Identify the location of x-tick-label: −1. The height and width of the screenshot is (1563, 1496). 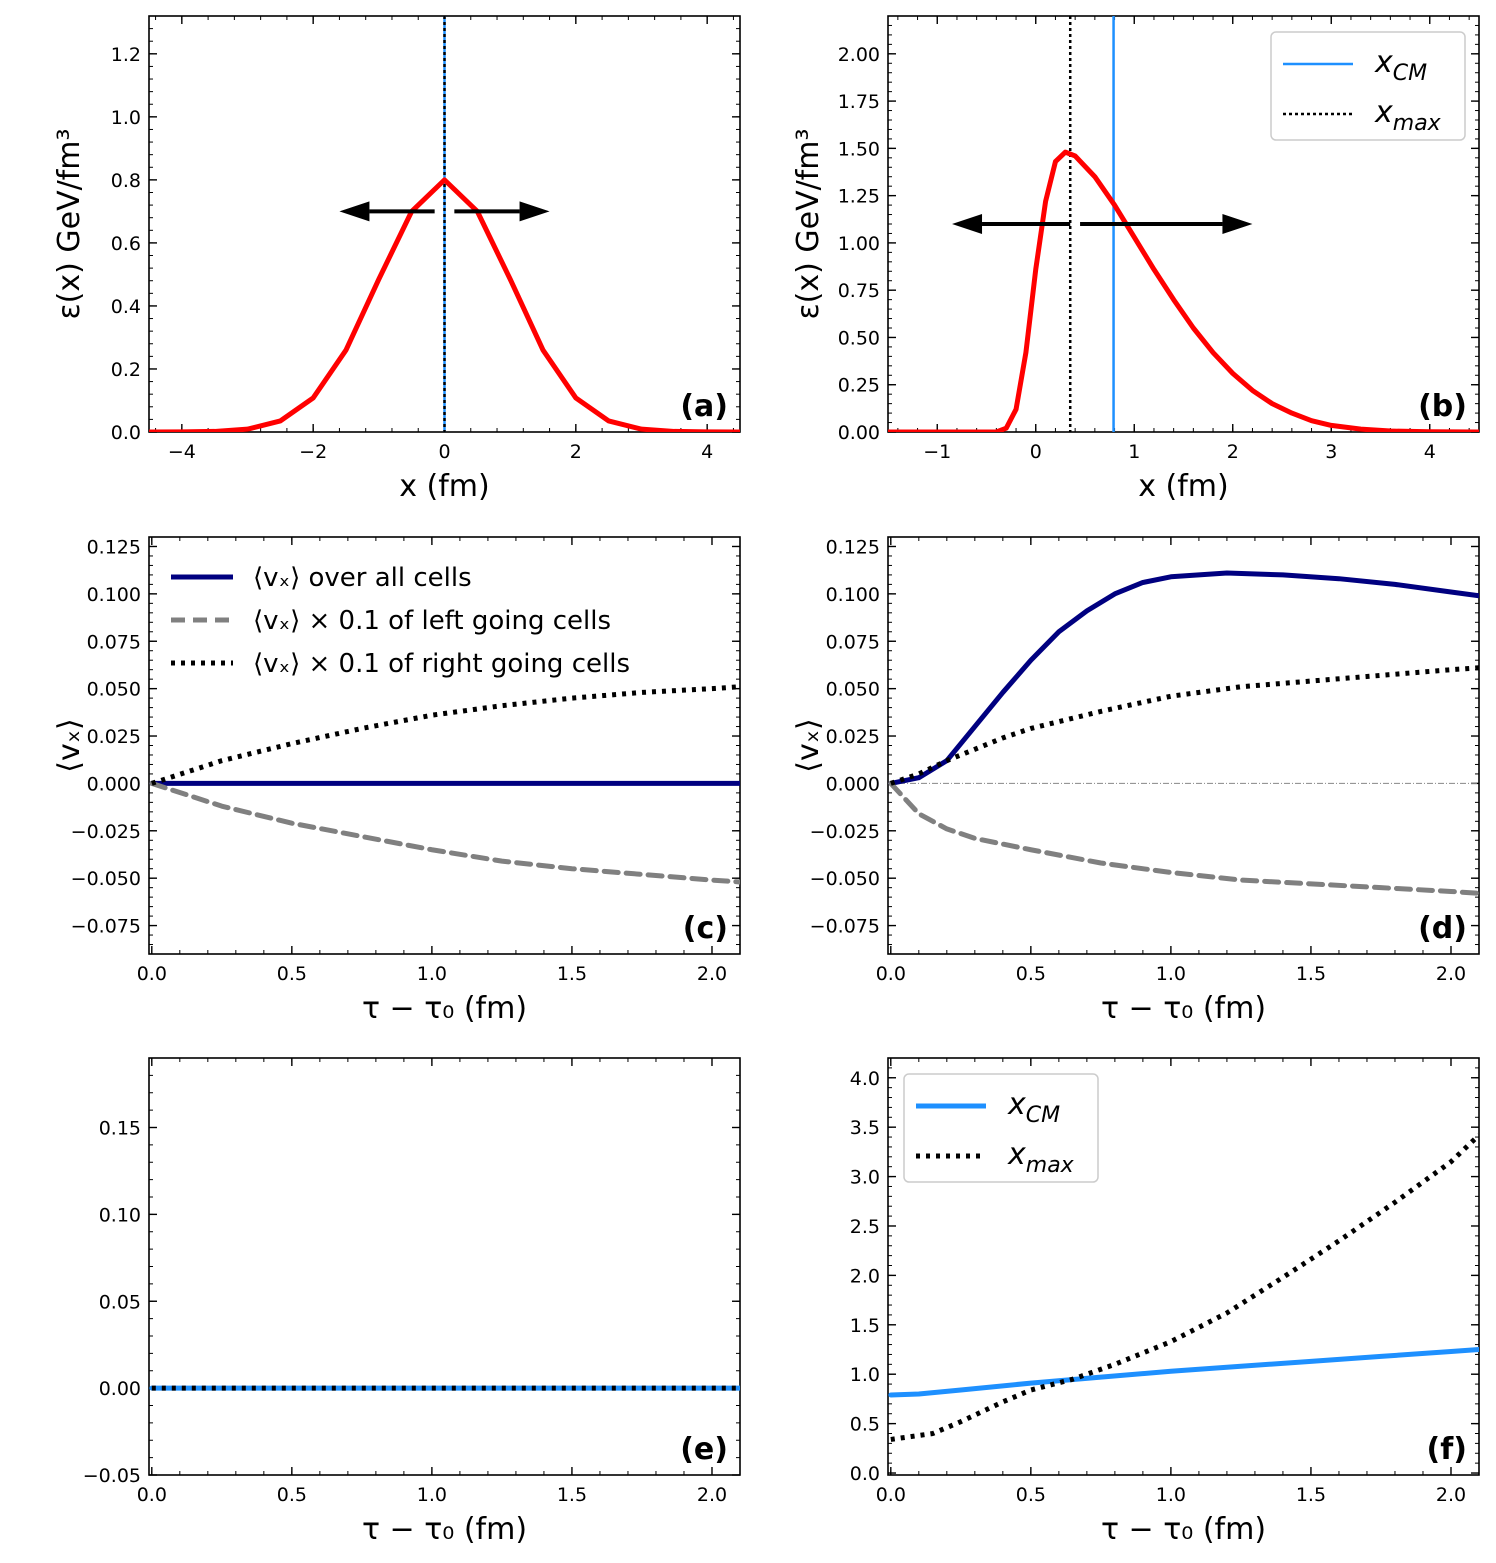
(937, 452).